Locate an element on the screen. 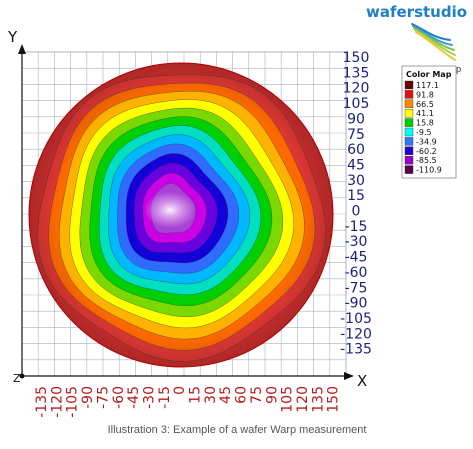 This screenshot has width=473, height=449. x-tick-label: -60 is located at coordinates (119, 397).